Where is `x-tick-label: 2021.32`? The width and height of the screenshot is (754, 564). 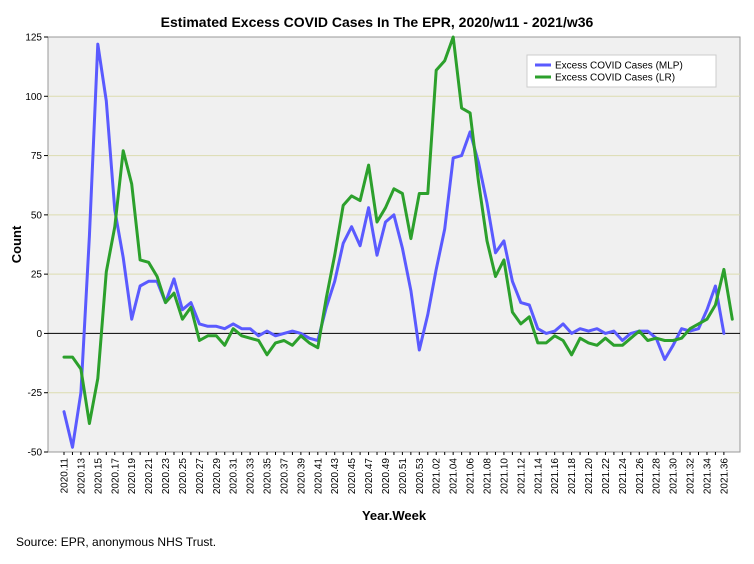 x-tick-label: 2021.32 is located at coordinates (691, 476).